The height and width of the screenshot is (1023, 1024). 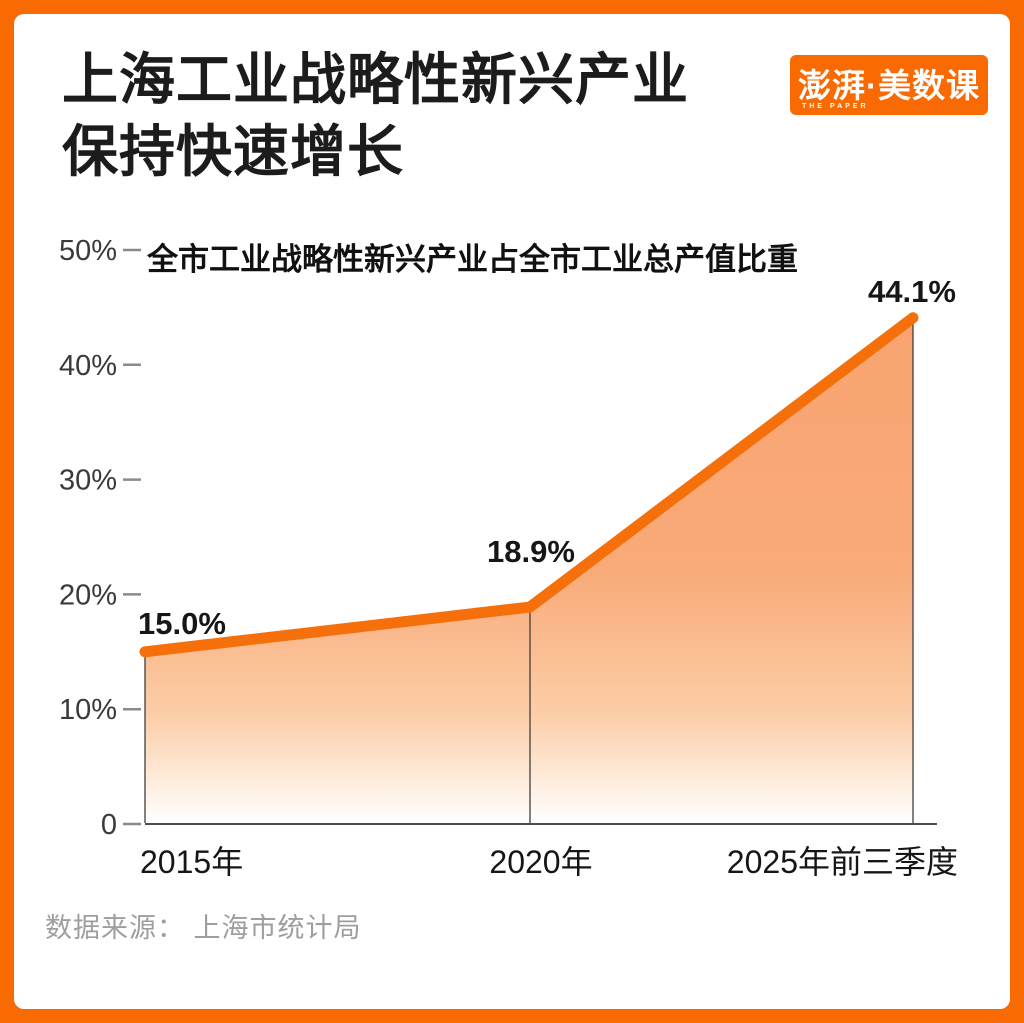 What do you see at coordinates (88, 251) in the screenshot?
I see `y-tick-label: 50%` at bounding box center [88, 251].